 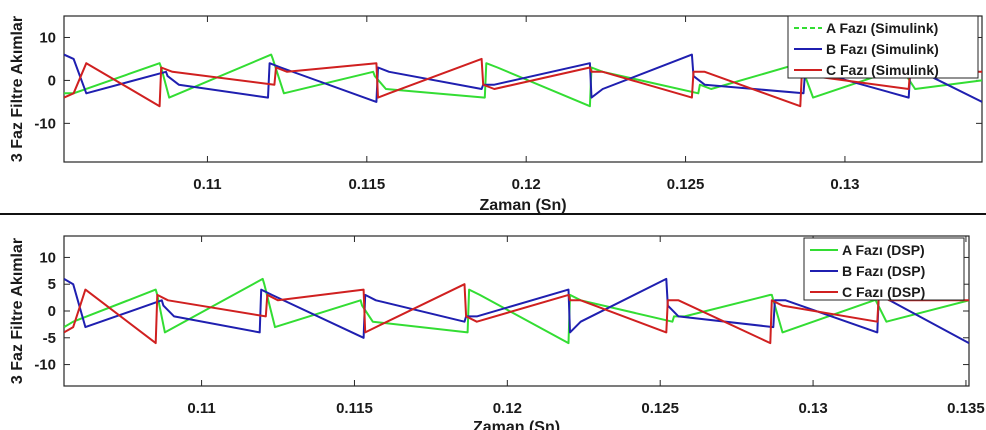 I want to click on y-tick-label: 5, so click(x=52, y=284).